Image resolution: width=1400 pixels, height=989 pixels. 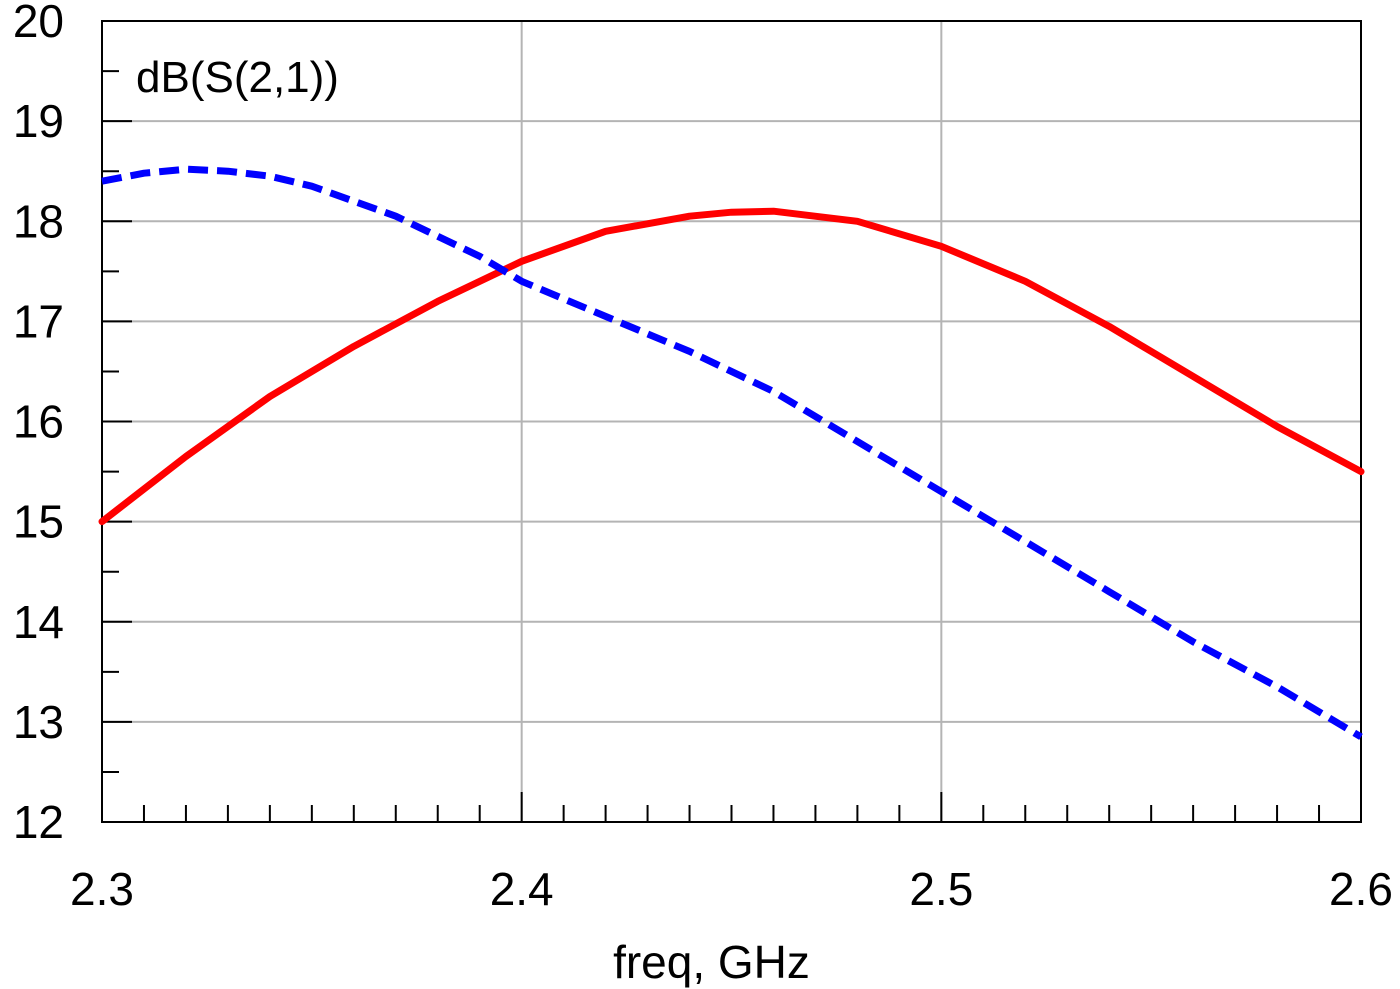 I want to click on y-tick-label: 16, so click(x=38, y=422).